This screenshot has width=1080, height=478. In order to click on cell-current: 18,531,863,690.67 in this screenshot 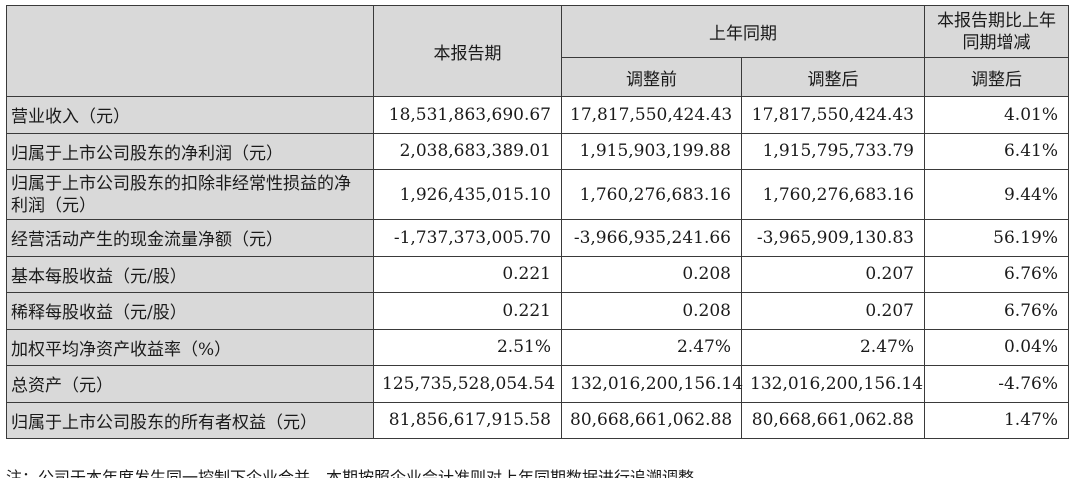, I will do `click(467, 115)`.